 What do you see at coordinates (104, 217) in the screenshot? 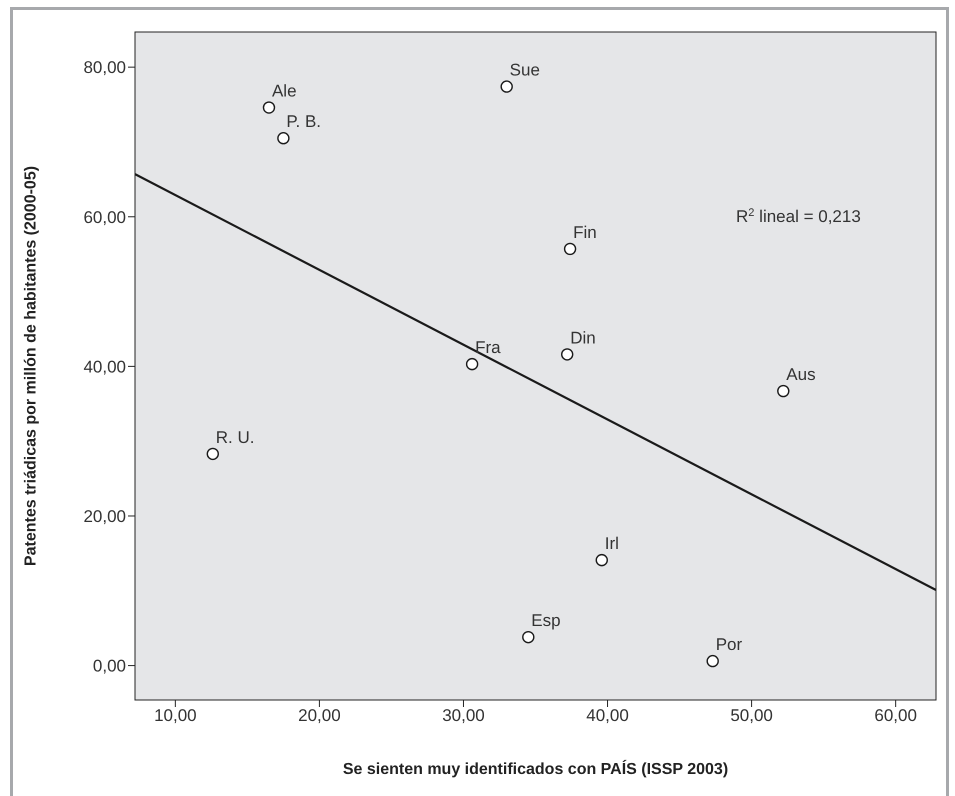
I see `y-tick-label: 60,00` at bounding box center [104, 217].